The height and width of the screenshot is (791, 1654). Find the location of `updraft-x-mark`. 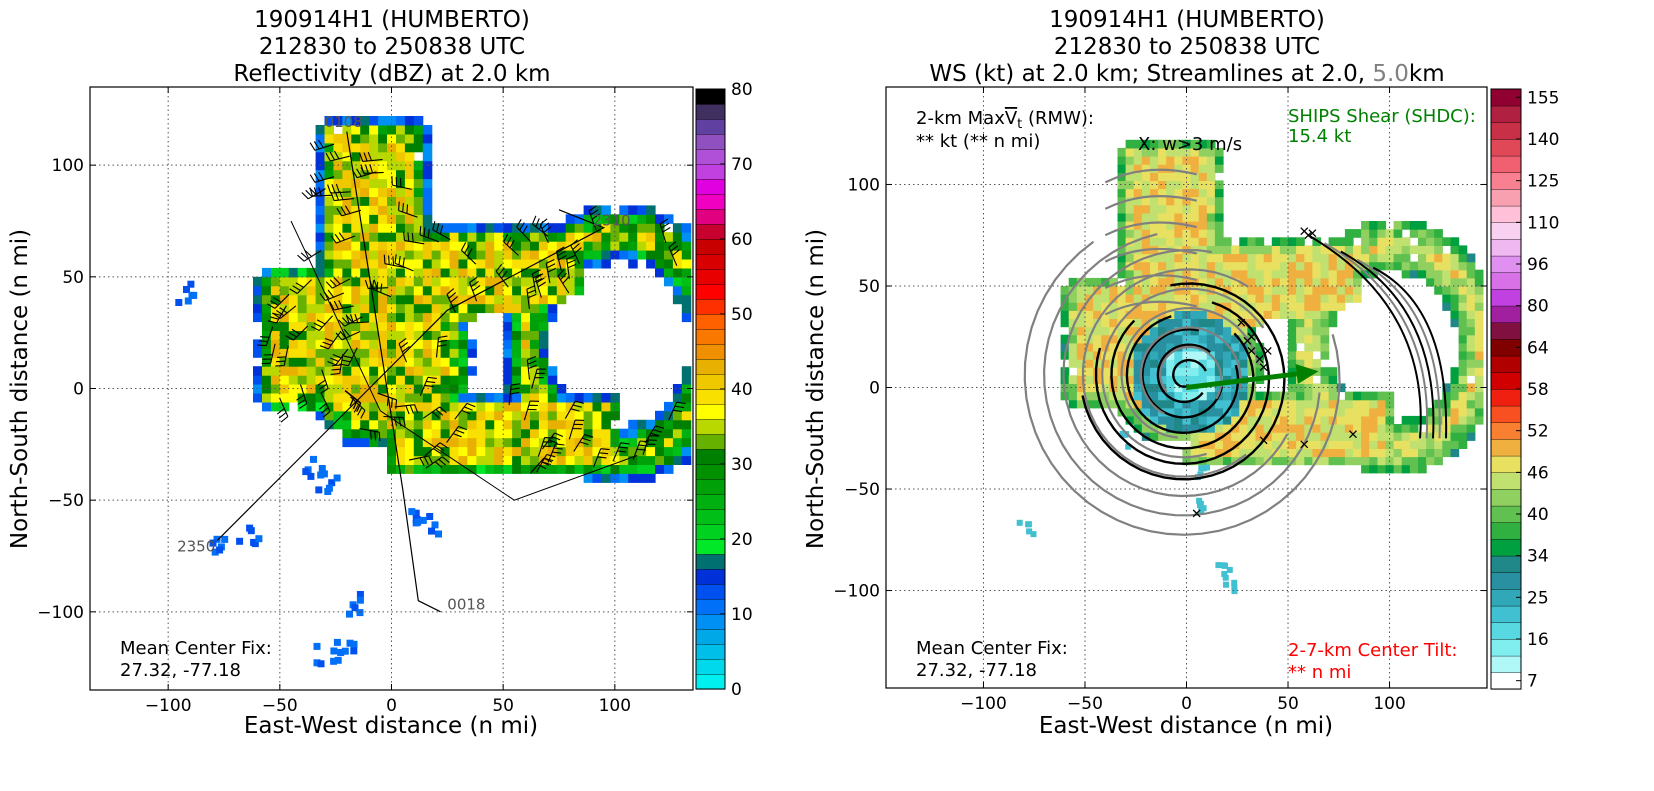

updraft-x-mark is located at coordinates (1259, 359).